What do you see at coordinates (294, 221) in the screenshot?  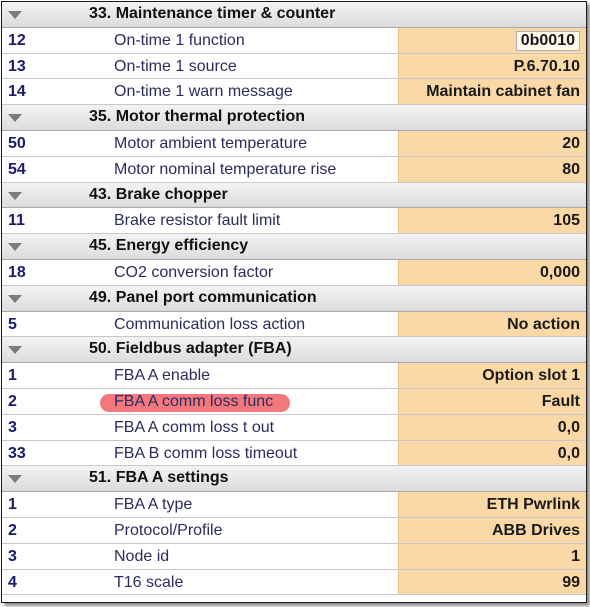 I see `param-row-43-11: 11 Brake resistor fault limit 105` at bounding box center [294, 221].